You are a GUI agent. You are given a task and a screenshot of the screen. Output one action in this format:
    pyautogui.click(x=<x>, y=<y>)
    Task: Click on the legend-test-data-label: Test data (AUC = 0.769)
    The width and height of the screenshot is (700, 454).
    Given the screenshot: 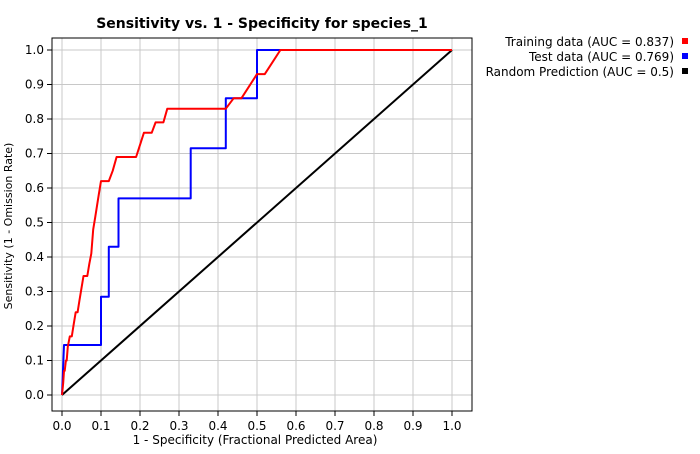 What is the action you would take?
    pyautogui.click(x=601, y=57)
    